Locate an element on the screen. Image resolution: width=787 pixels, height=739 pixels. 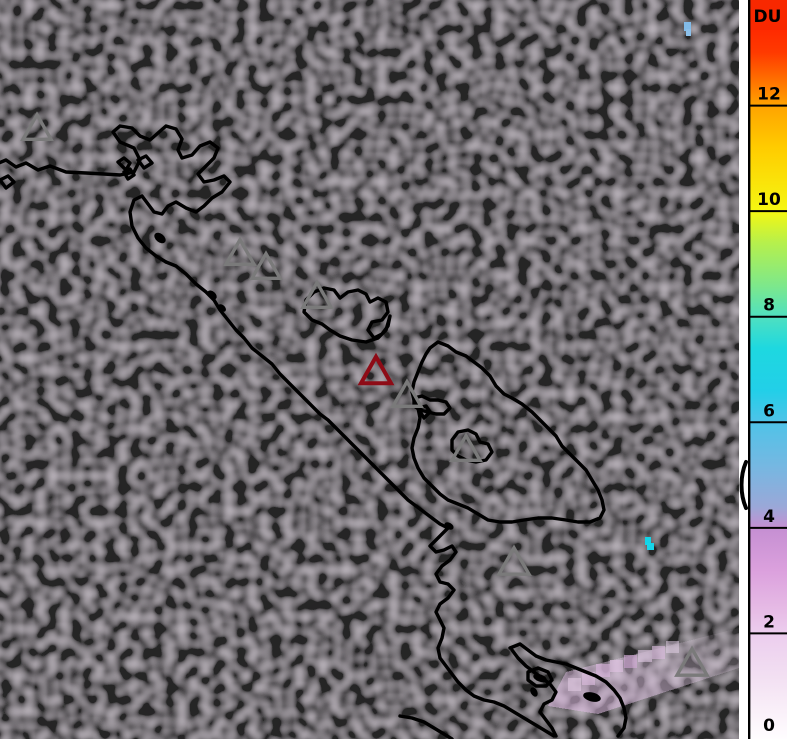
colorbar-unit-plate is located at coordinates (767, 15).